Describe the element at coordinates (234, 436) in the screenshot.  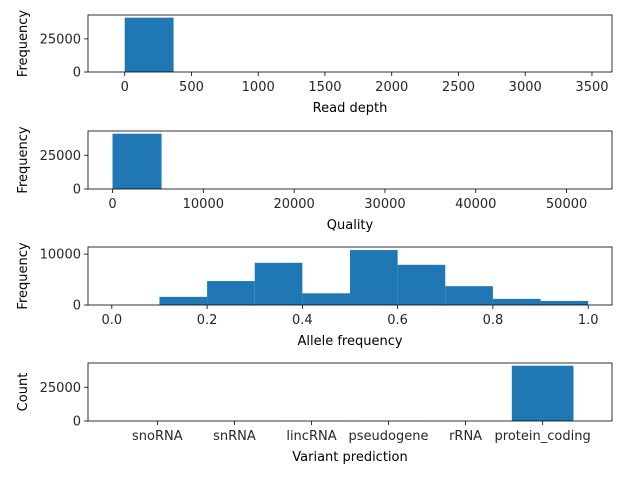
I see `x-tick-label: snRNA` at that location.